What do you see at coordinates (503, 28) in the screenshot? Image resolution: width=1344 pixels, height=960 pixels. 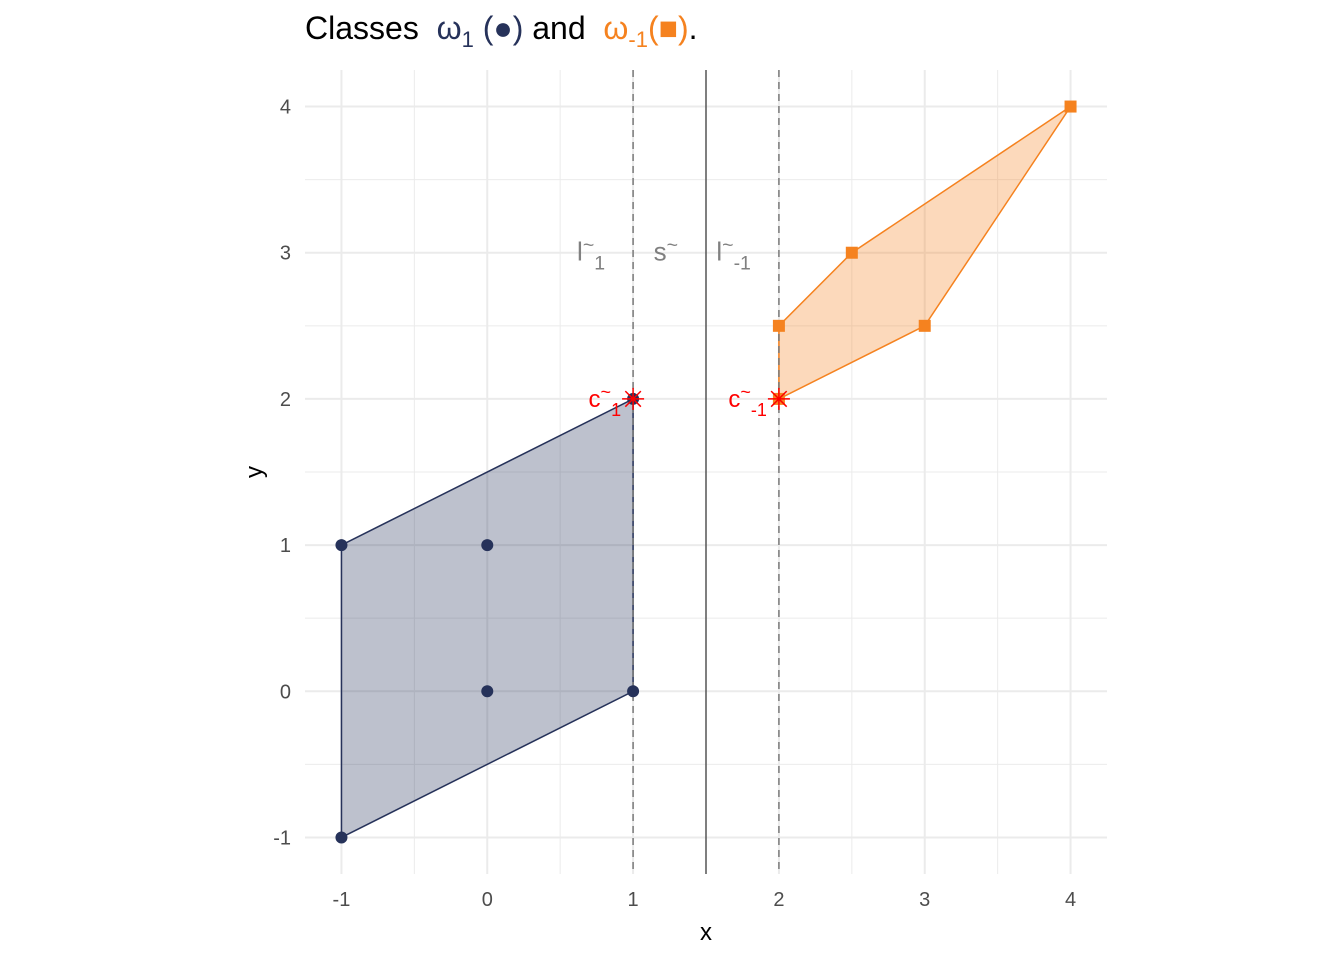 I see `title-class1-marker: (●)` at bounding box center [503, 28].